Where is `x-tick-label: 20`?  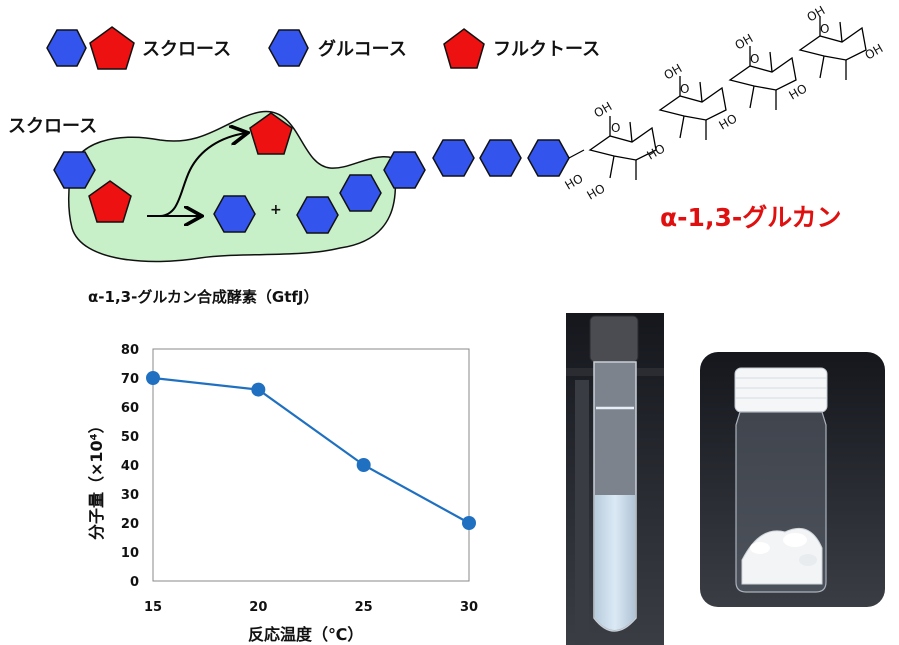
x-tick-label: 20 is located at coordinates (258, 607).